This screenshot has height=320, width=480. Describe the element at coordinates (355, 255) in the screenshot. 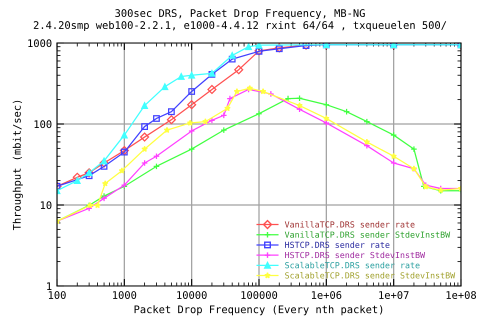

I see `legend-label: HSTCP.DRS sender StdevInstBW` at that location.